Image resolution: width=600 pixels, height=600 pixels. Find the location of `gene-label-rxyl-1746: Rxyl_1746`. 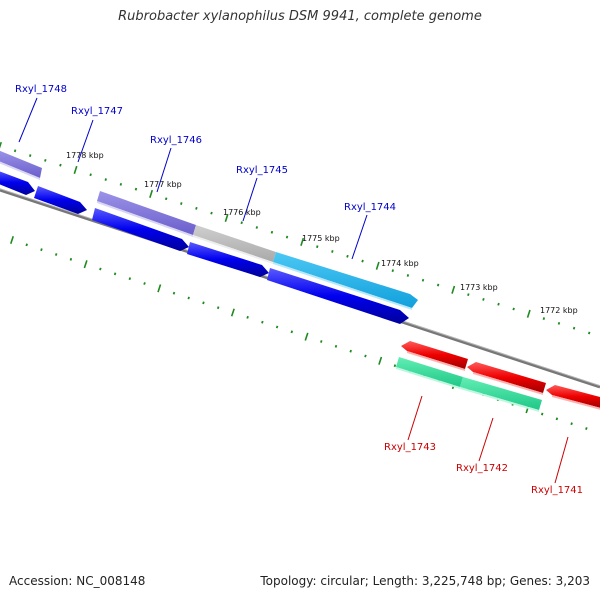

gene-label-rxyl-1746: Rxyl_1746 is located at coordinates (176, 140).